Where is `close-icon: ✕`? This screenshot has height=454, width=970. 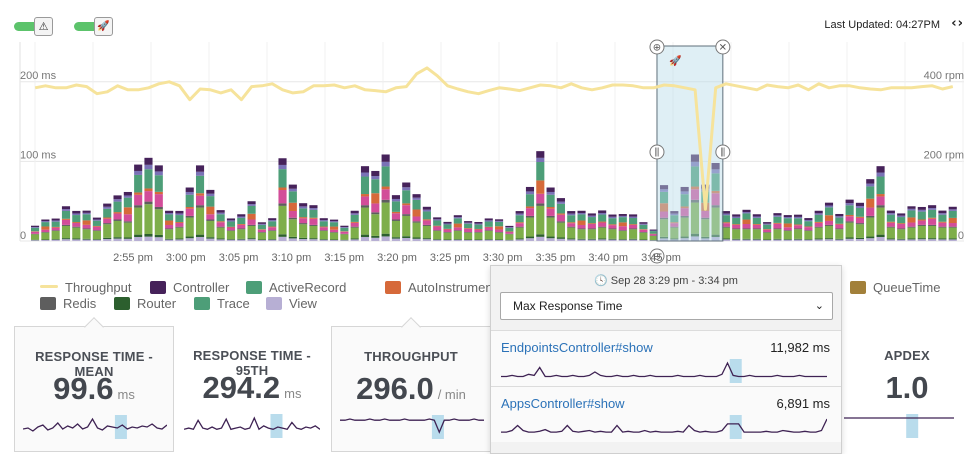
close-icon: ✕ is located at coordinates (723, 47).